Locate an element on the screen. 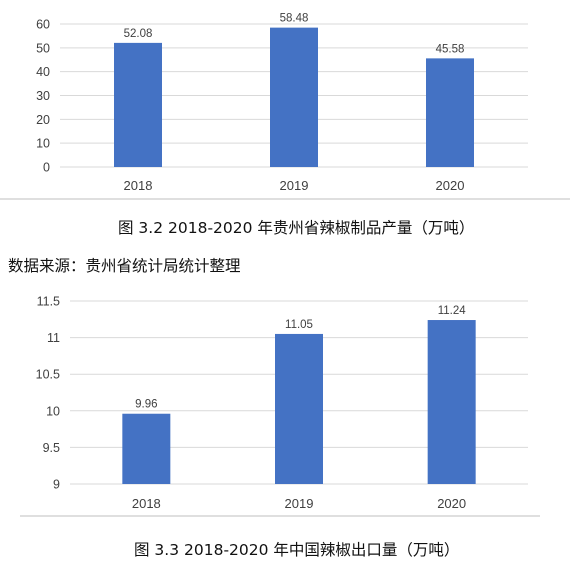 The image size is (570, 572). y-tick-label: 50 is located at coordinates (43, 48).